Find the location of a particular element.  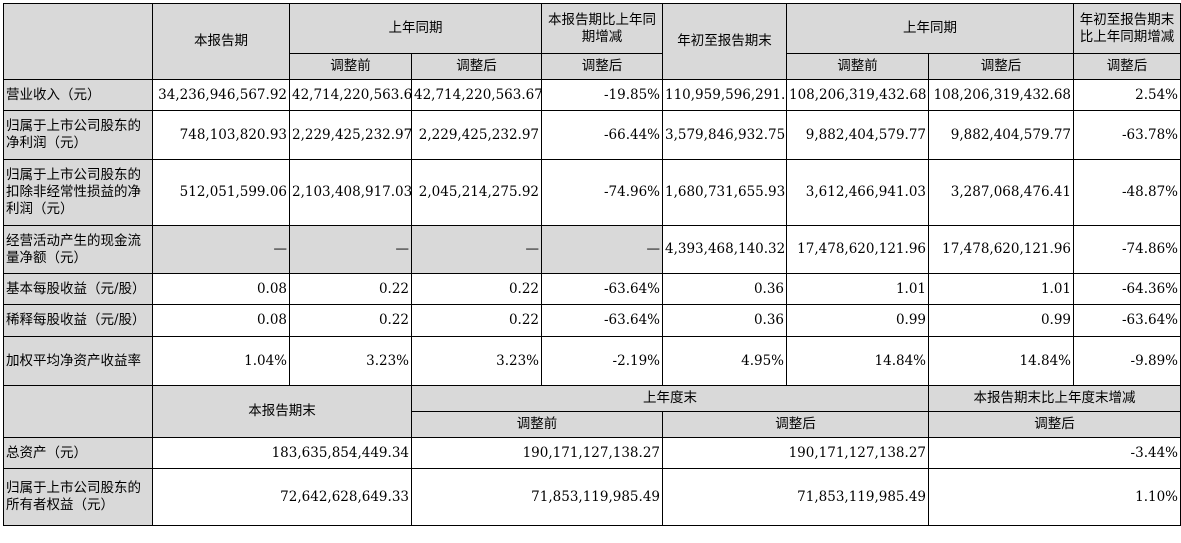

header-bottom-after-adj: 调整后 is located at coordinates (795, 424).